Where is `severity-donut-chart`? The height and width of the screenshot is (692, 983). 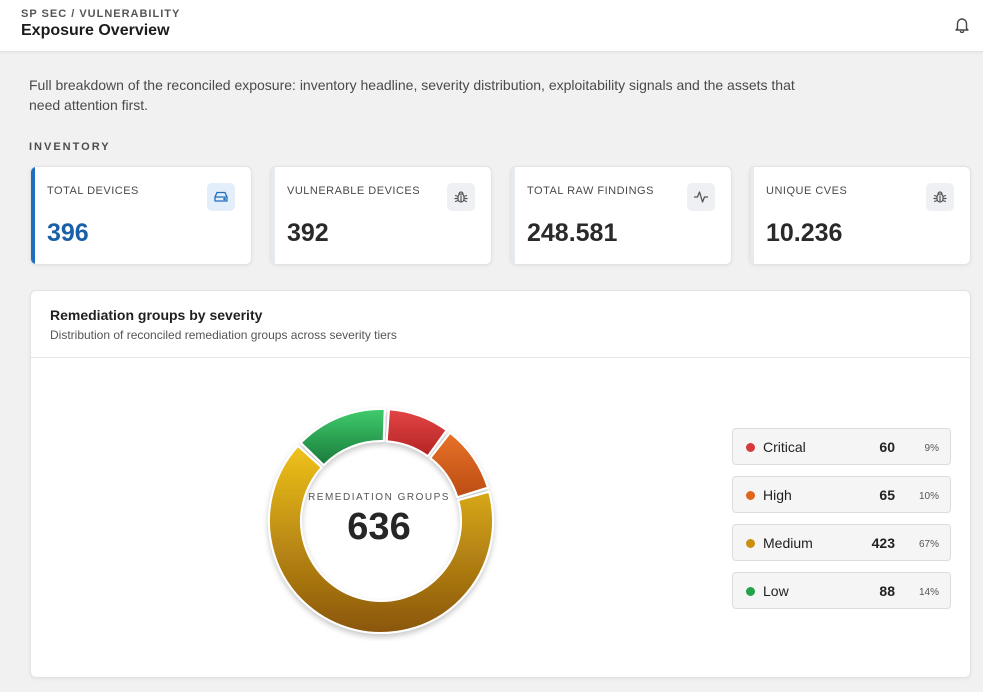 severity-donut-chart is located at coordinates (381, 521).